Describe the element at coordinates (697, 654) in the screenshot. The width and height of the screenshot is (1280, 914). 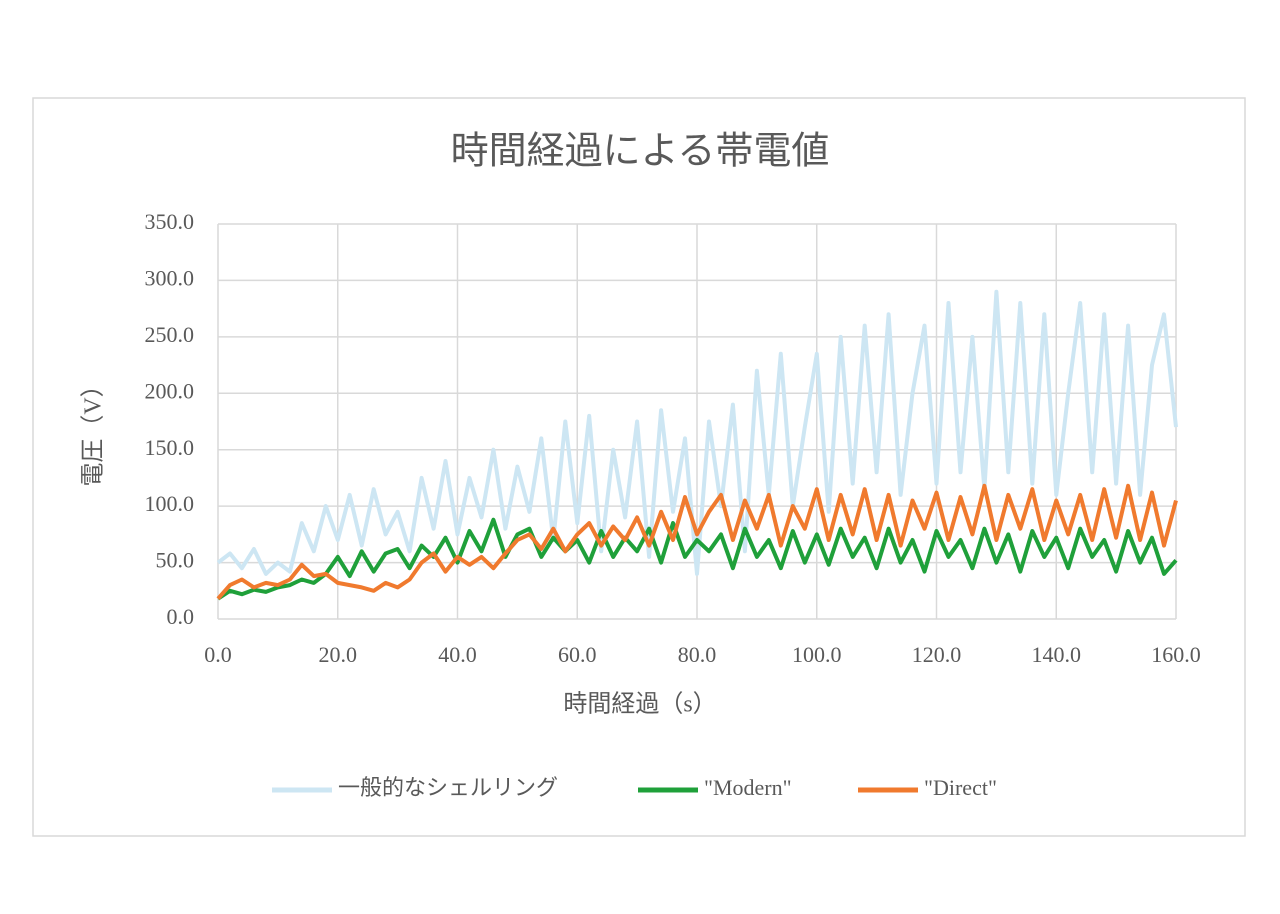
I see `x-tick-label: 80.0` at that location.